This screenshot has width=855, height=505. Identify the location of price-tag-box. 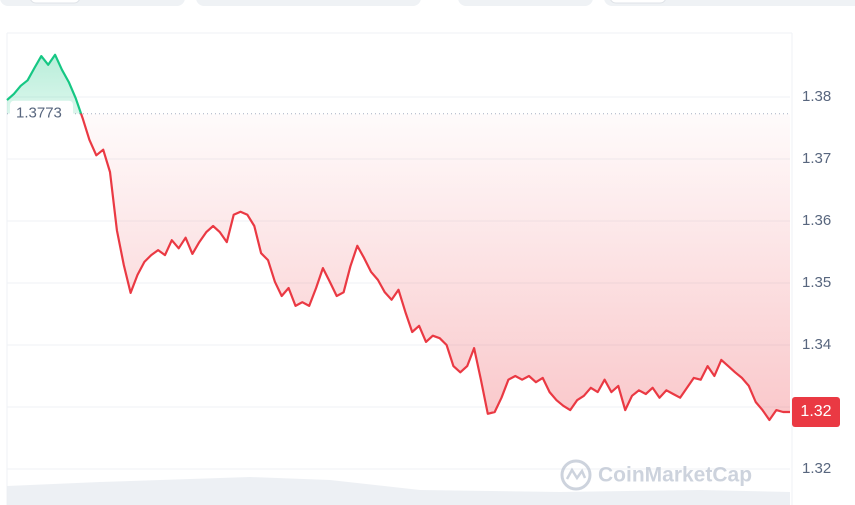
(816, 411).